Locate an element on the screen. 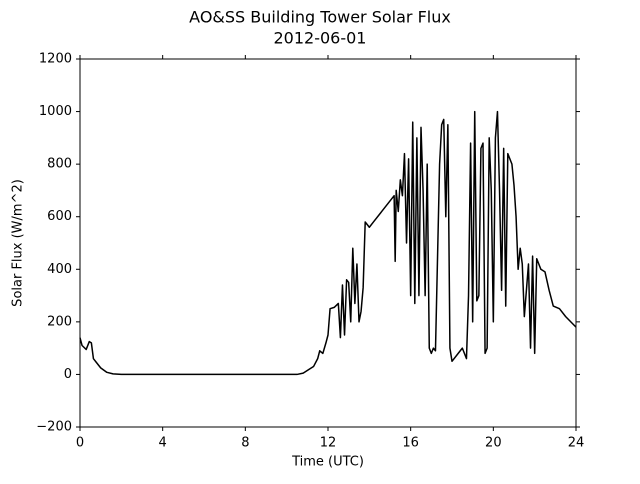 The width and height of the screenshot is (640, 484). y-axis-label: Solar Flux (W/m^2) is located at coordinates (18, 243).